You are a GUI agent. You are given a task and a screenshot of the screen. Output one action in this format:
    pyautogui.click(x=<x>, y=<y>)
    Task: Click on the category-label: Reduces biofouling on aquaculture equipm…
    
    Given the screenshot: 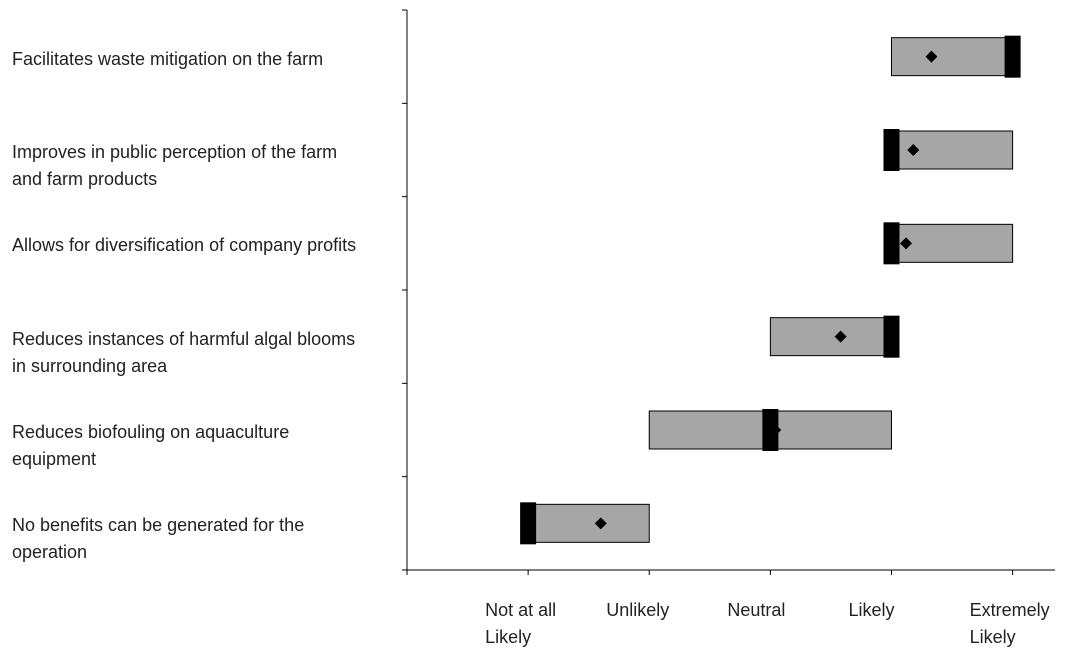 What is the action you would take?
    pyautogui.click(x=151, y=445)
    